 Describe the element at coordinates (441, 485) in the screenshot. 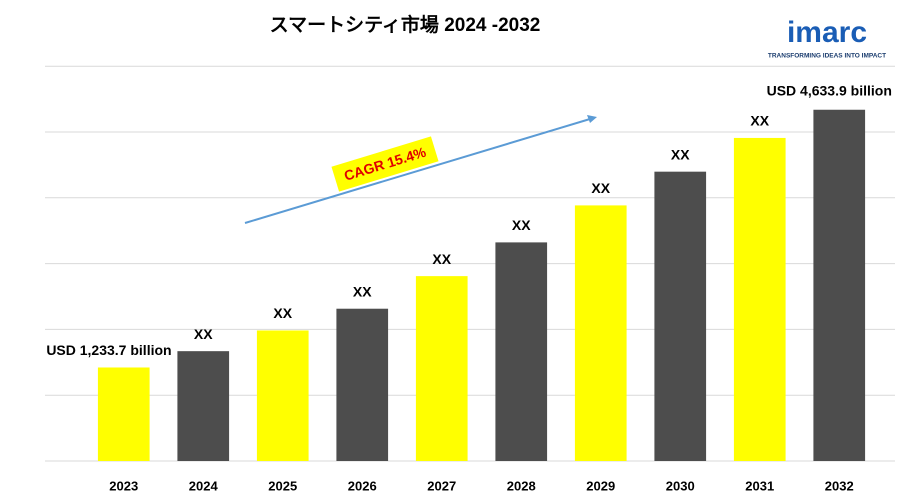

I see `x-tick-label: 2027` at that location.